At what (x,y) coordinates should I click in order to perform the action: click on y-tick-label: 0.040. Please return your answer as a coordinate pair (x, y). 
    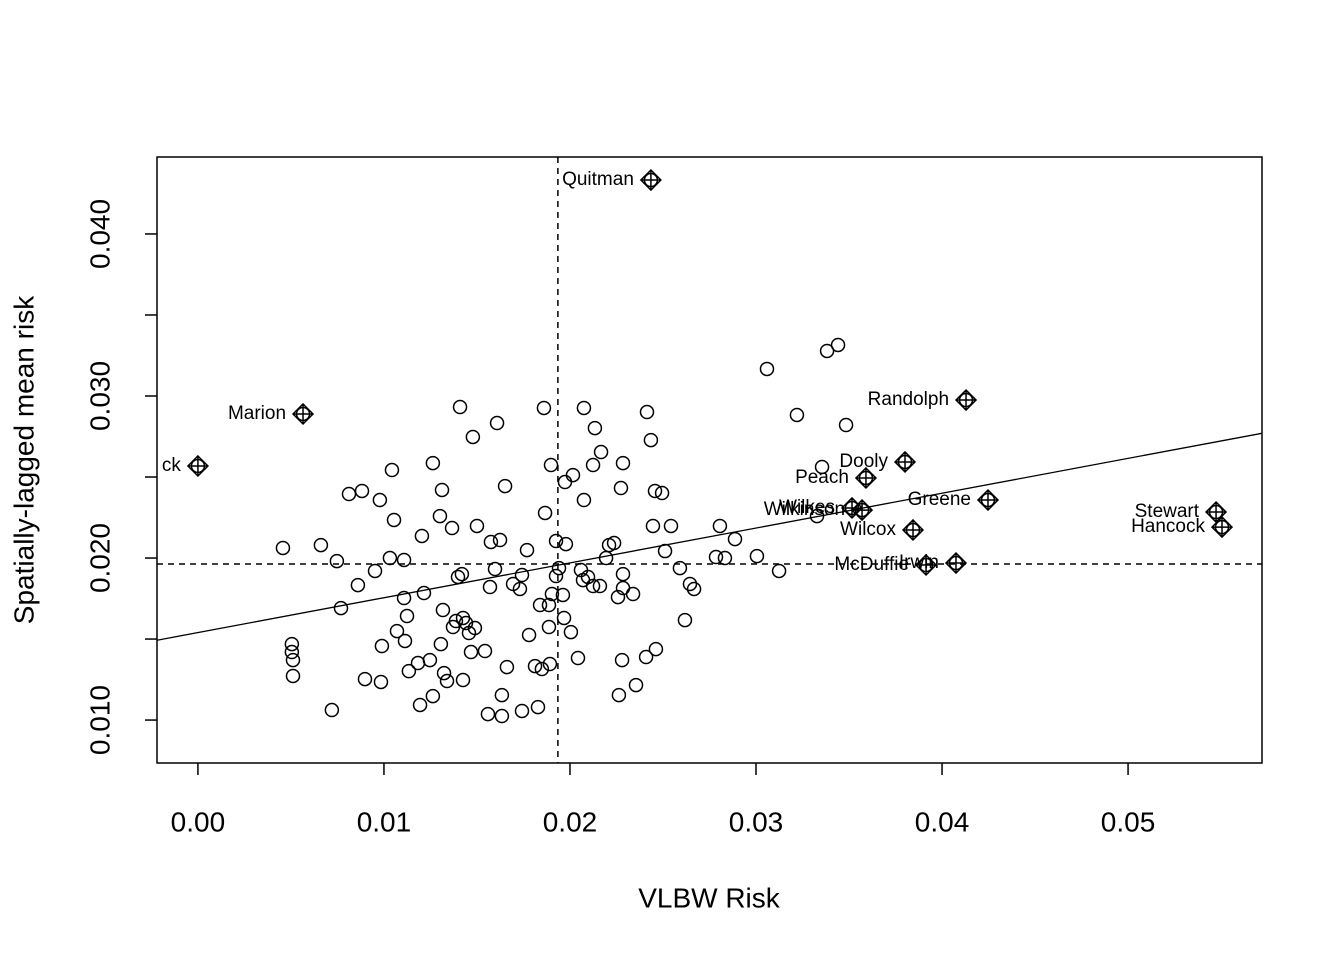
    Looking at the image, I should click on (99, 234).